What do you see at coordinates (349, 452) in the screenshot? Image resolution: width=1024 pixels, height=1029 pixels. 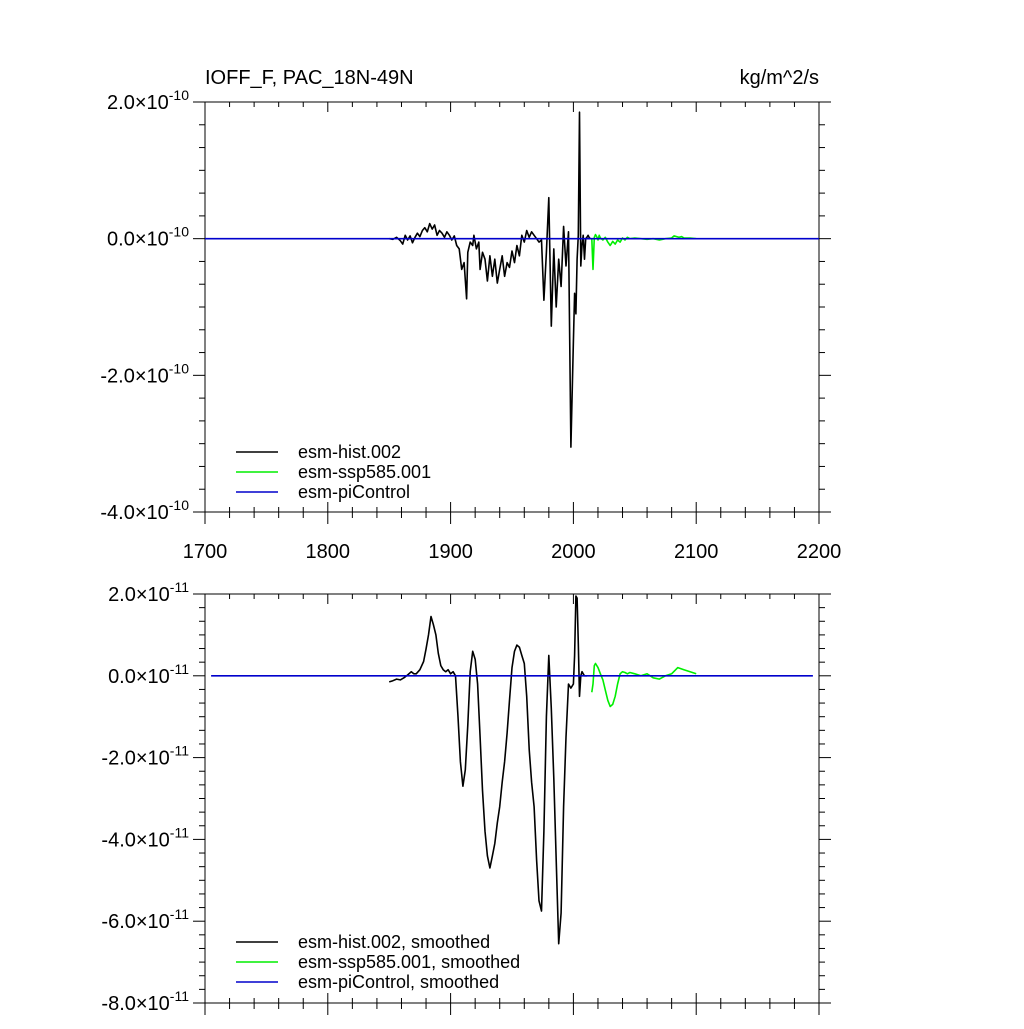 I see `legend-label: esm-hist.002` at bounding box center [349, 452].